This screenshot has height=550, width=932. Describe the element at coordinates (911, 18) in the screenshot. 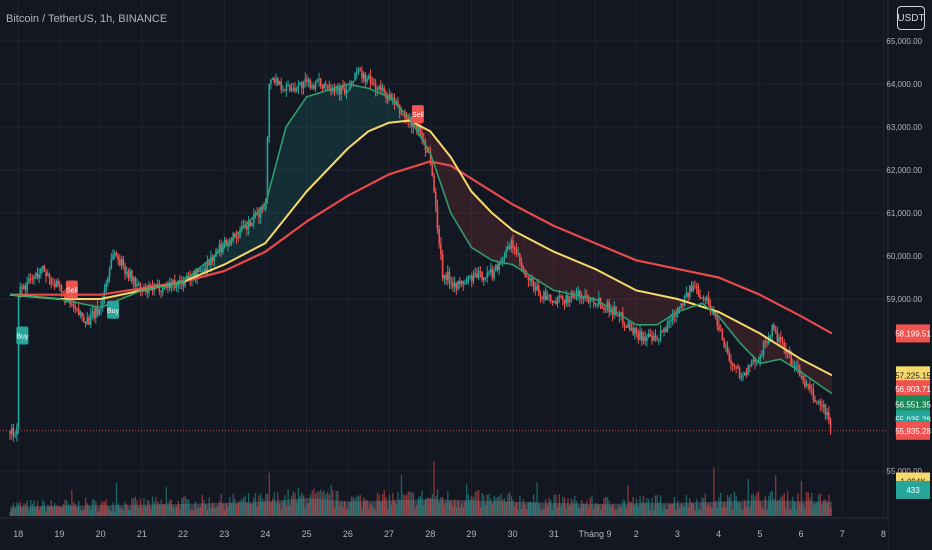

I see `currency-button: USDT` at that location.